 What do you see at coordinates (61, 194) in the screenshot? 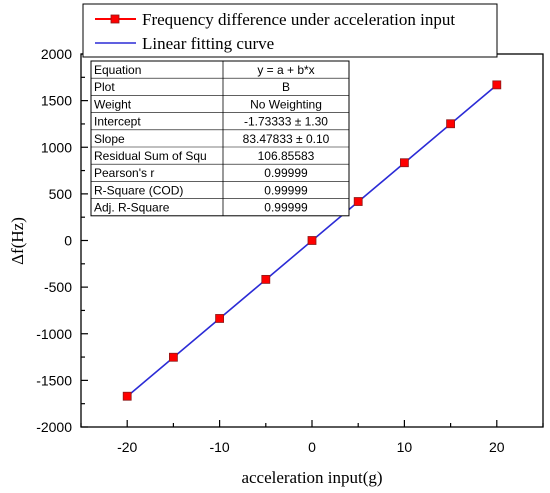
I see `y-tick-label: 500` at bounding box center [61, 194].